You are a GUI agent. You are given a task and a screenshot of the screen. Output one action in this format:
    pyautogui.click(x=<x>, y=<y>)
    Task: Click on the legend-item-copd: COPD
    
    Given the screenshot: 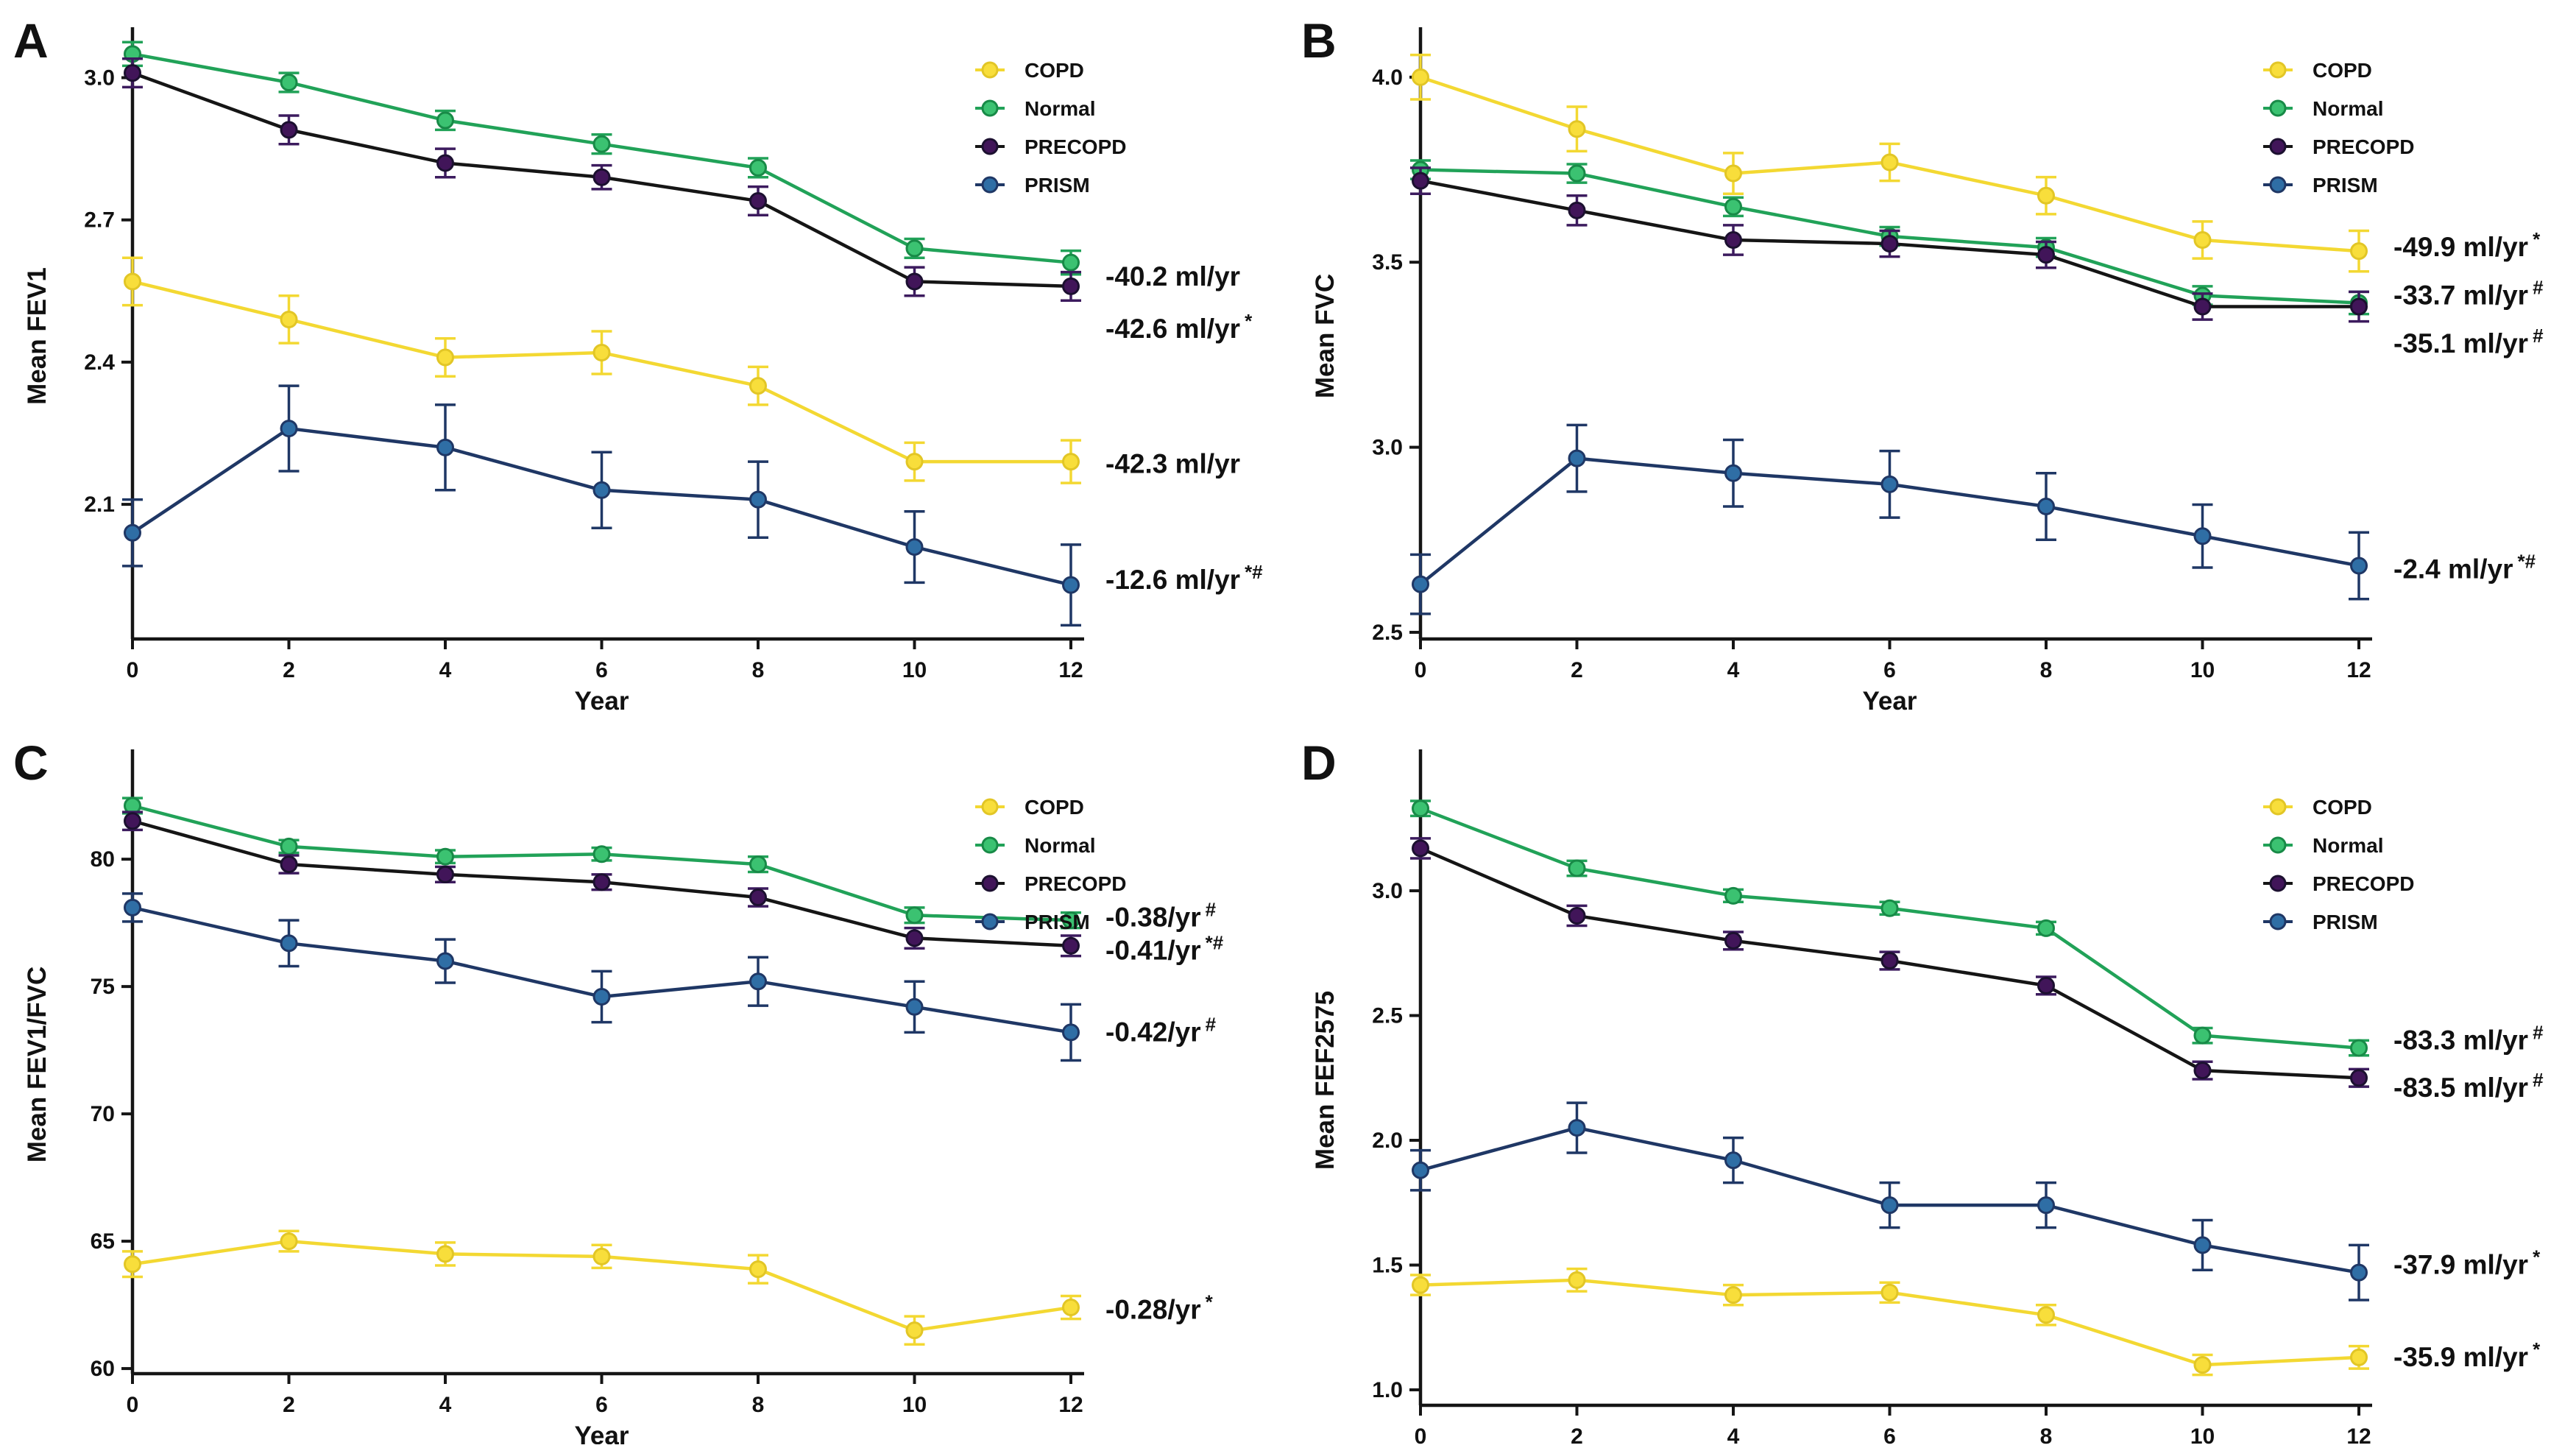 What is the action you would take?
    pyautogui.click(x=2317, y=807)
    